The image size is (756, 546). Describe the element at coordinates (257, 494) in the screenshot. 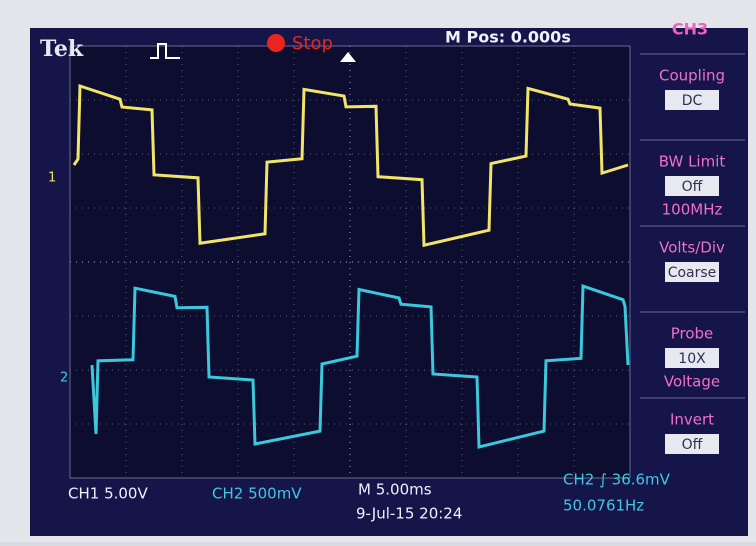

I see `ch2-scale: CH2 500mV` at that location.